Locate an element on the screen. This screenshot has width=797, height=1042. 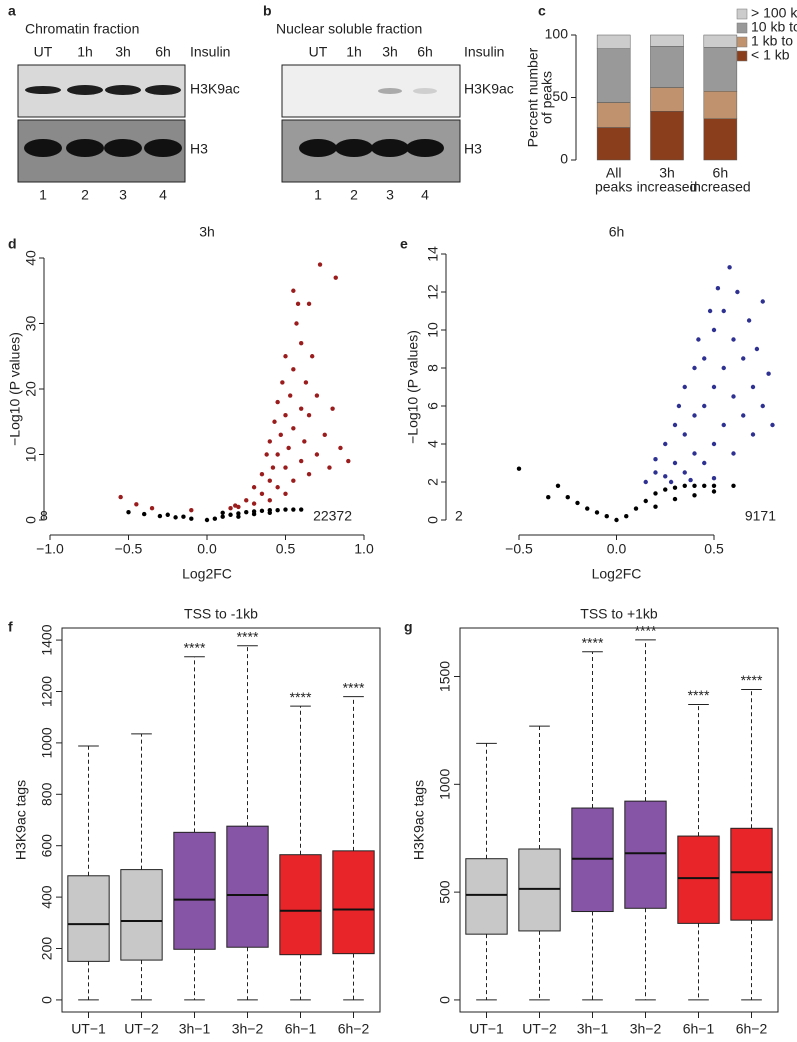
chart-title: 6h is located at coordinates (617, 232).